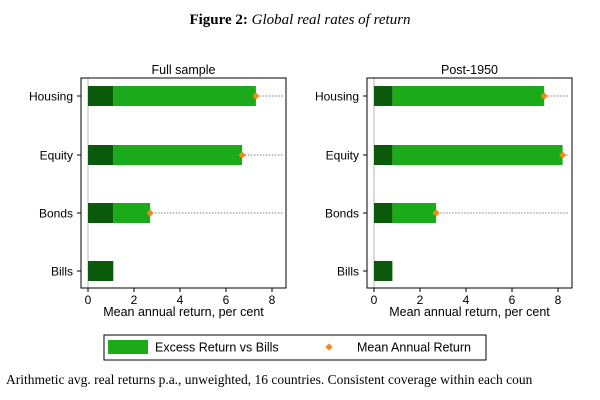 This screenshot has height=400, width=600. Describe the element at coordinates (256, 96) in the screenshot. I see `panel1-marker-housing` at that location.